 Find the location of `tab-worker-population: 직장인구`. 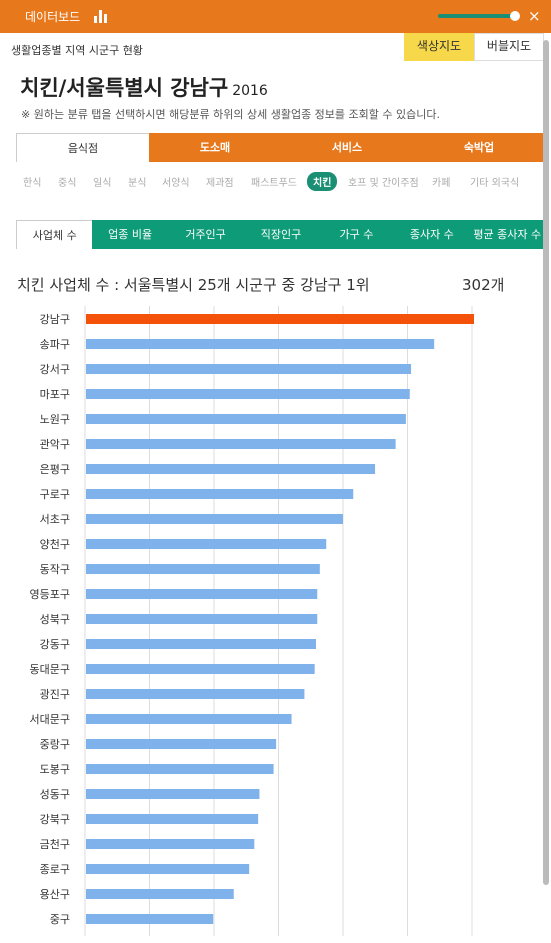

tab-worker-population: 직장인구 is located at coordinates (281, 234).